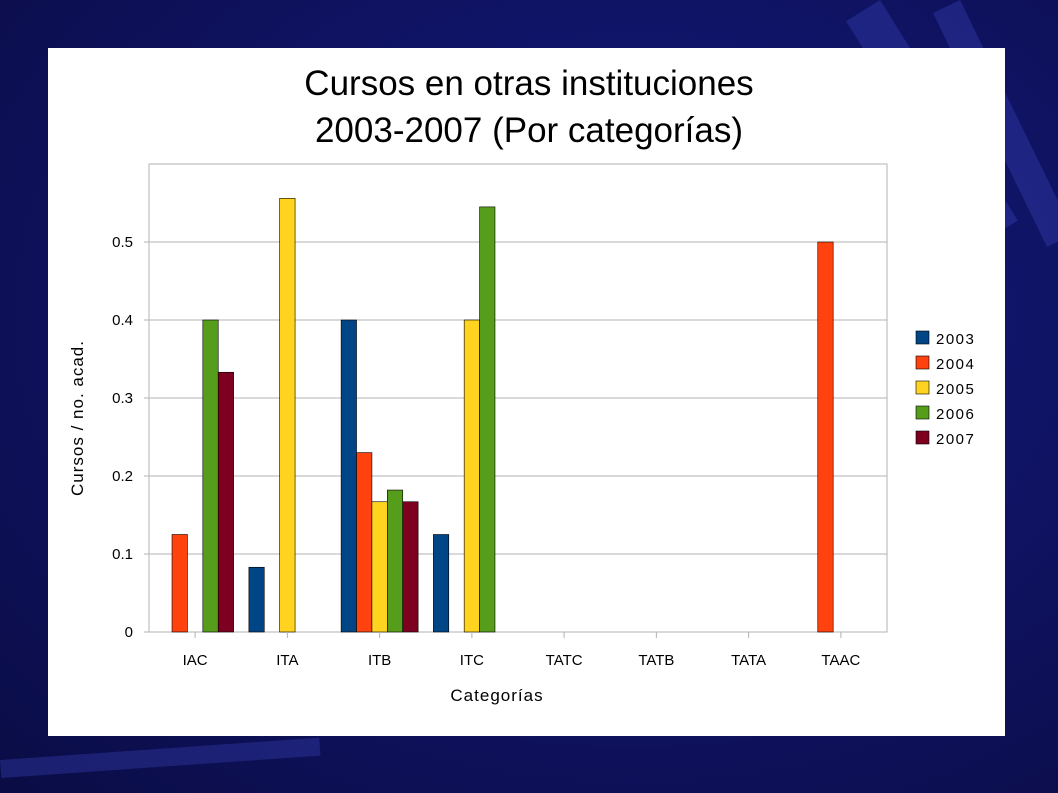 This screenshot has height=793, width=1058. I want to click on legend-label-2006: 2006, so click(955, 414).